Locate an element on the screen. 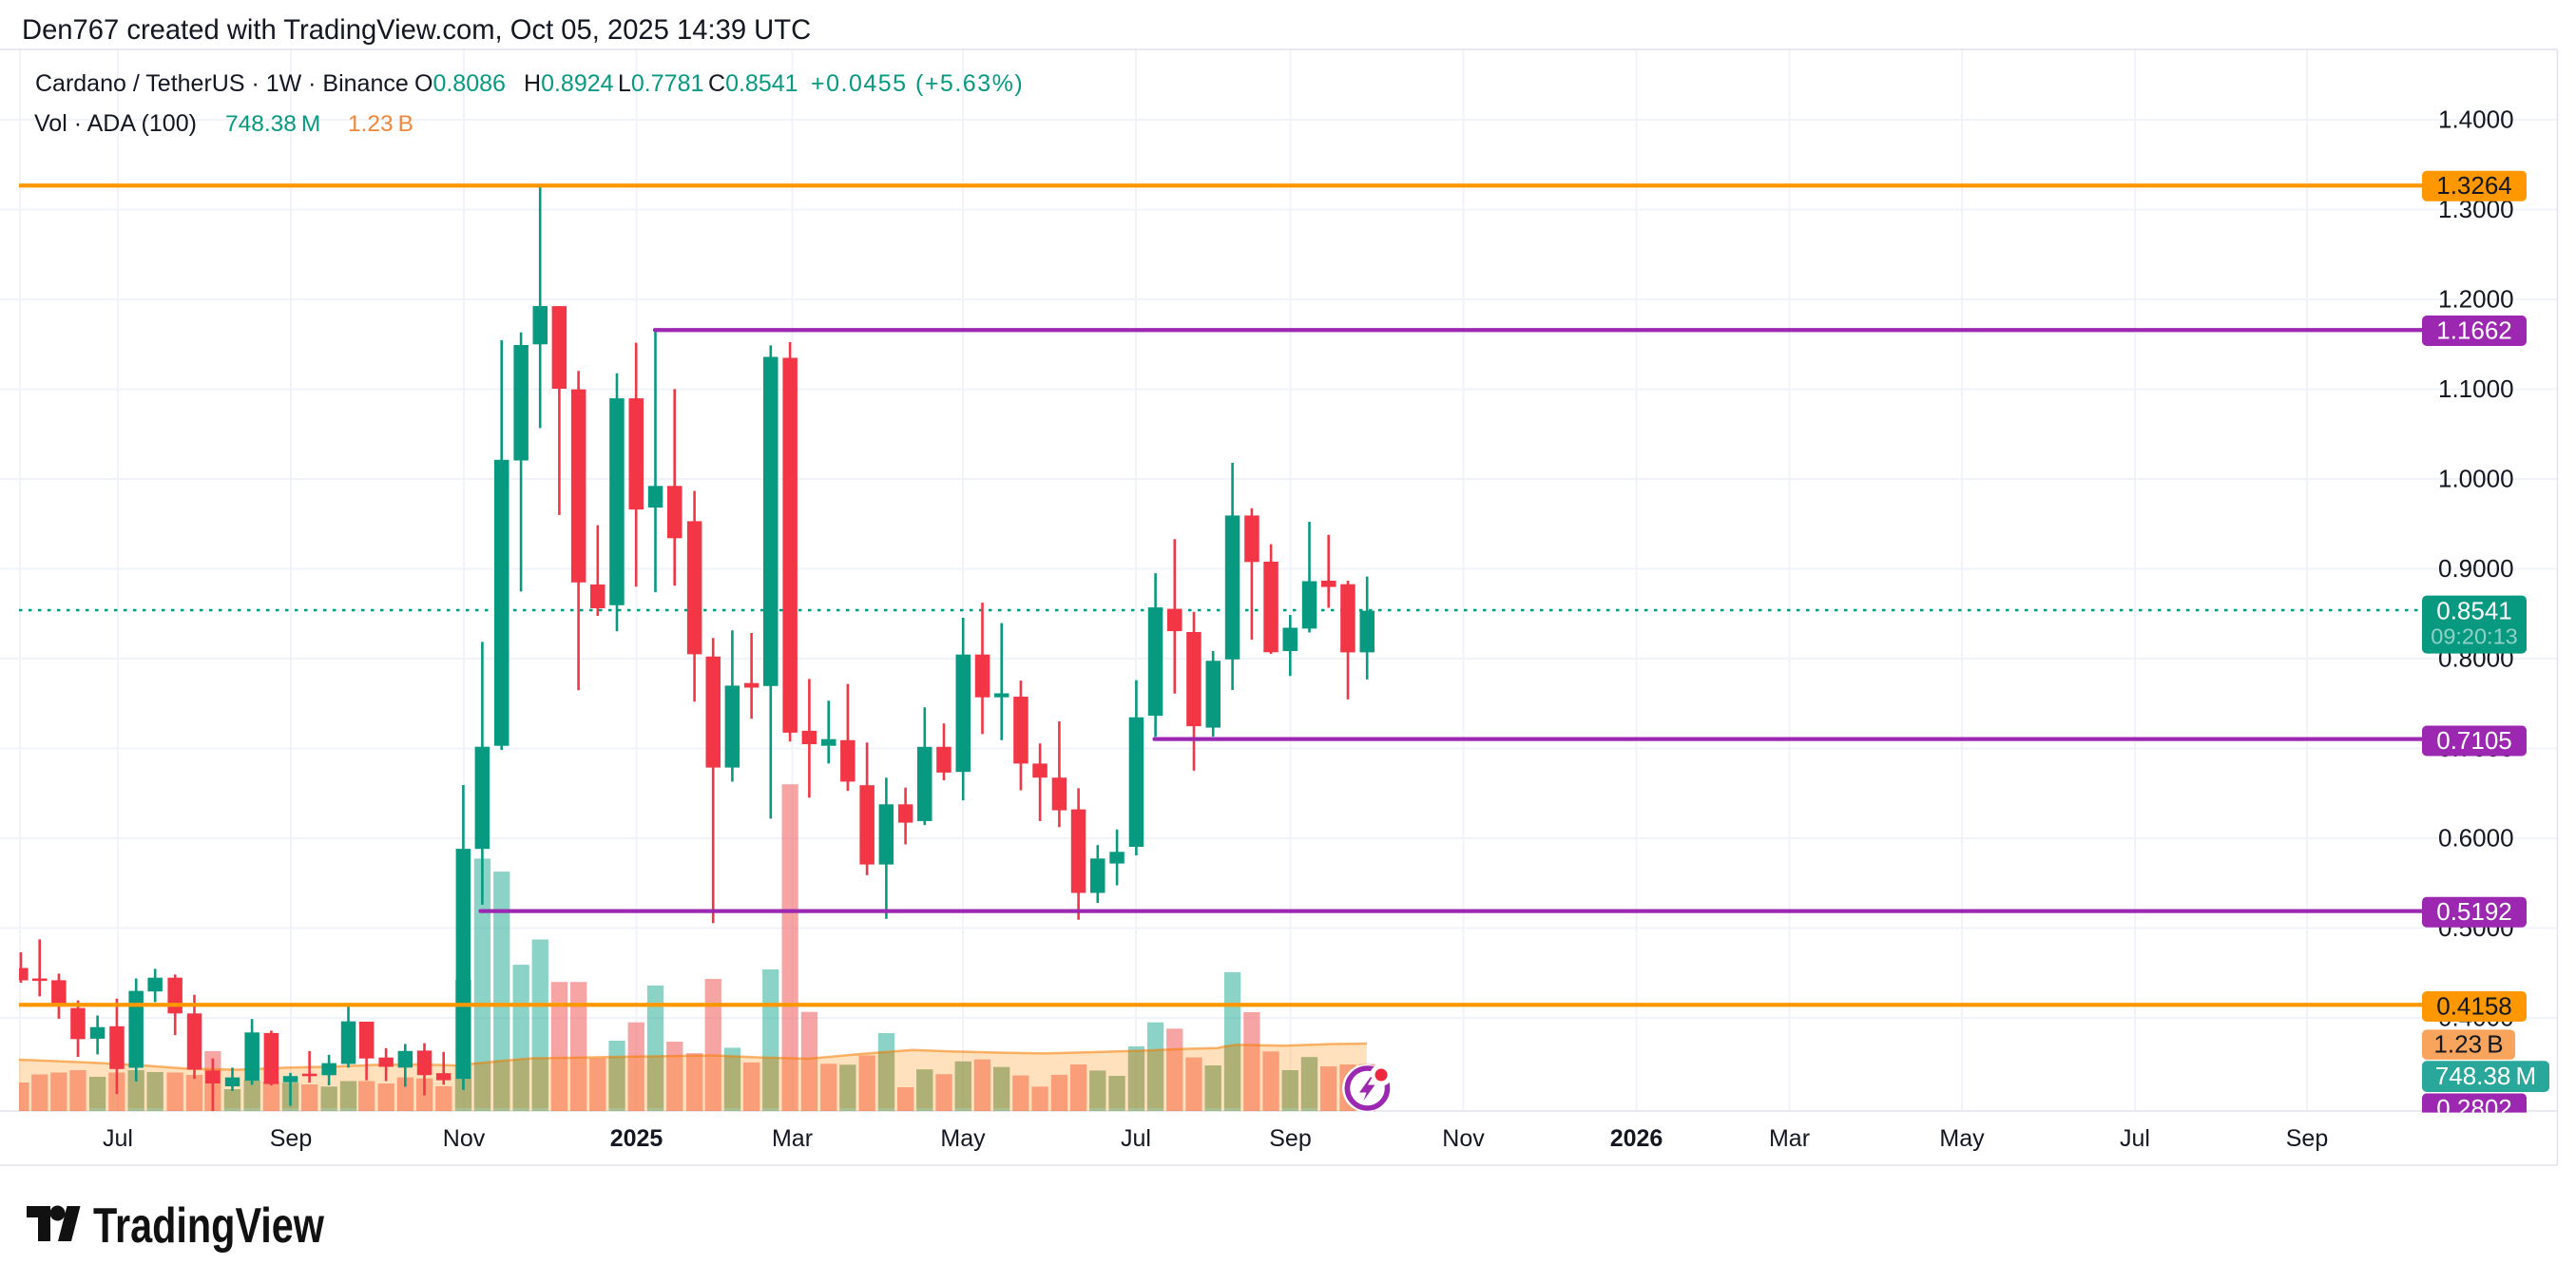 Image resolution: width=2576 pixels, height=1284 pixels. svg-text: TradingView is located at coordinates (208, 1226).